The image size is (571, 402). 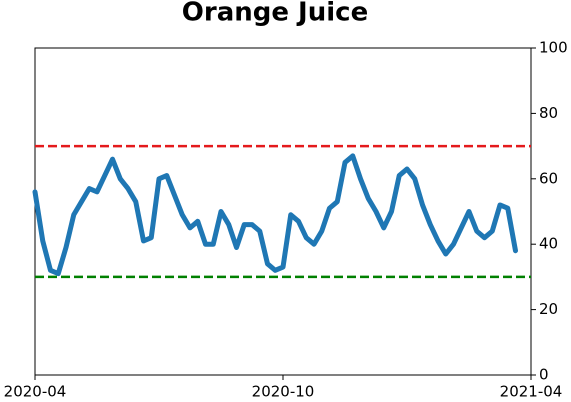 What do you see at coordinates (553, 48) in the screenshot?
I see `y-tick-label: 100` at bounding box center [553, 48].